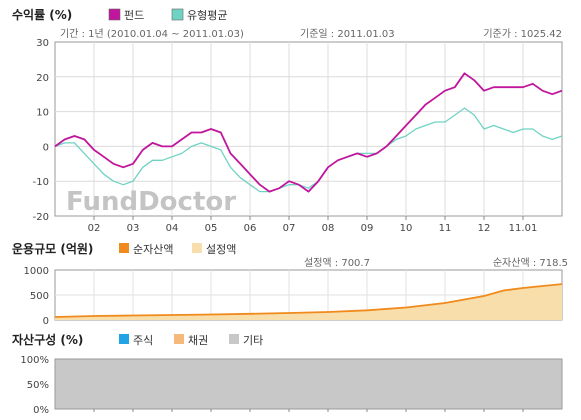 This screenshot has width=581, height=420. I want to click on x-tick-label: 09, so click(367, 228).